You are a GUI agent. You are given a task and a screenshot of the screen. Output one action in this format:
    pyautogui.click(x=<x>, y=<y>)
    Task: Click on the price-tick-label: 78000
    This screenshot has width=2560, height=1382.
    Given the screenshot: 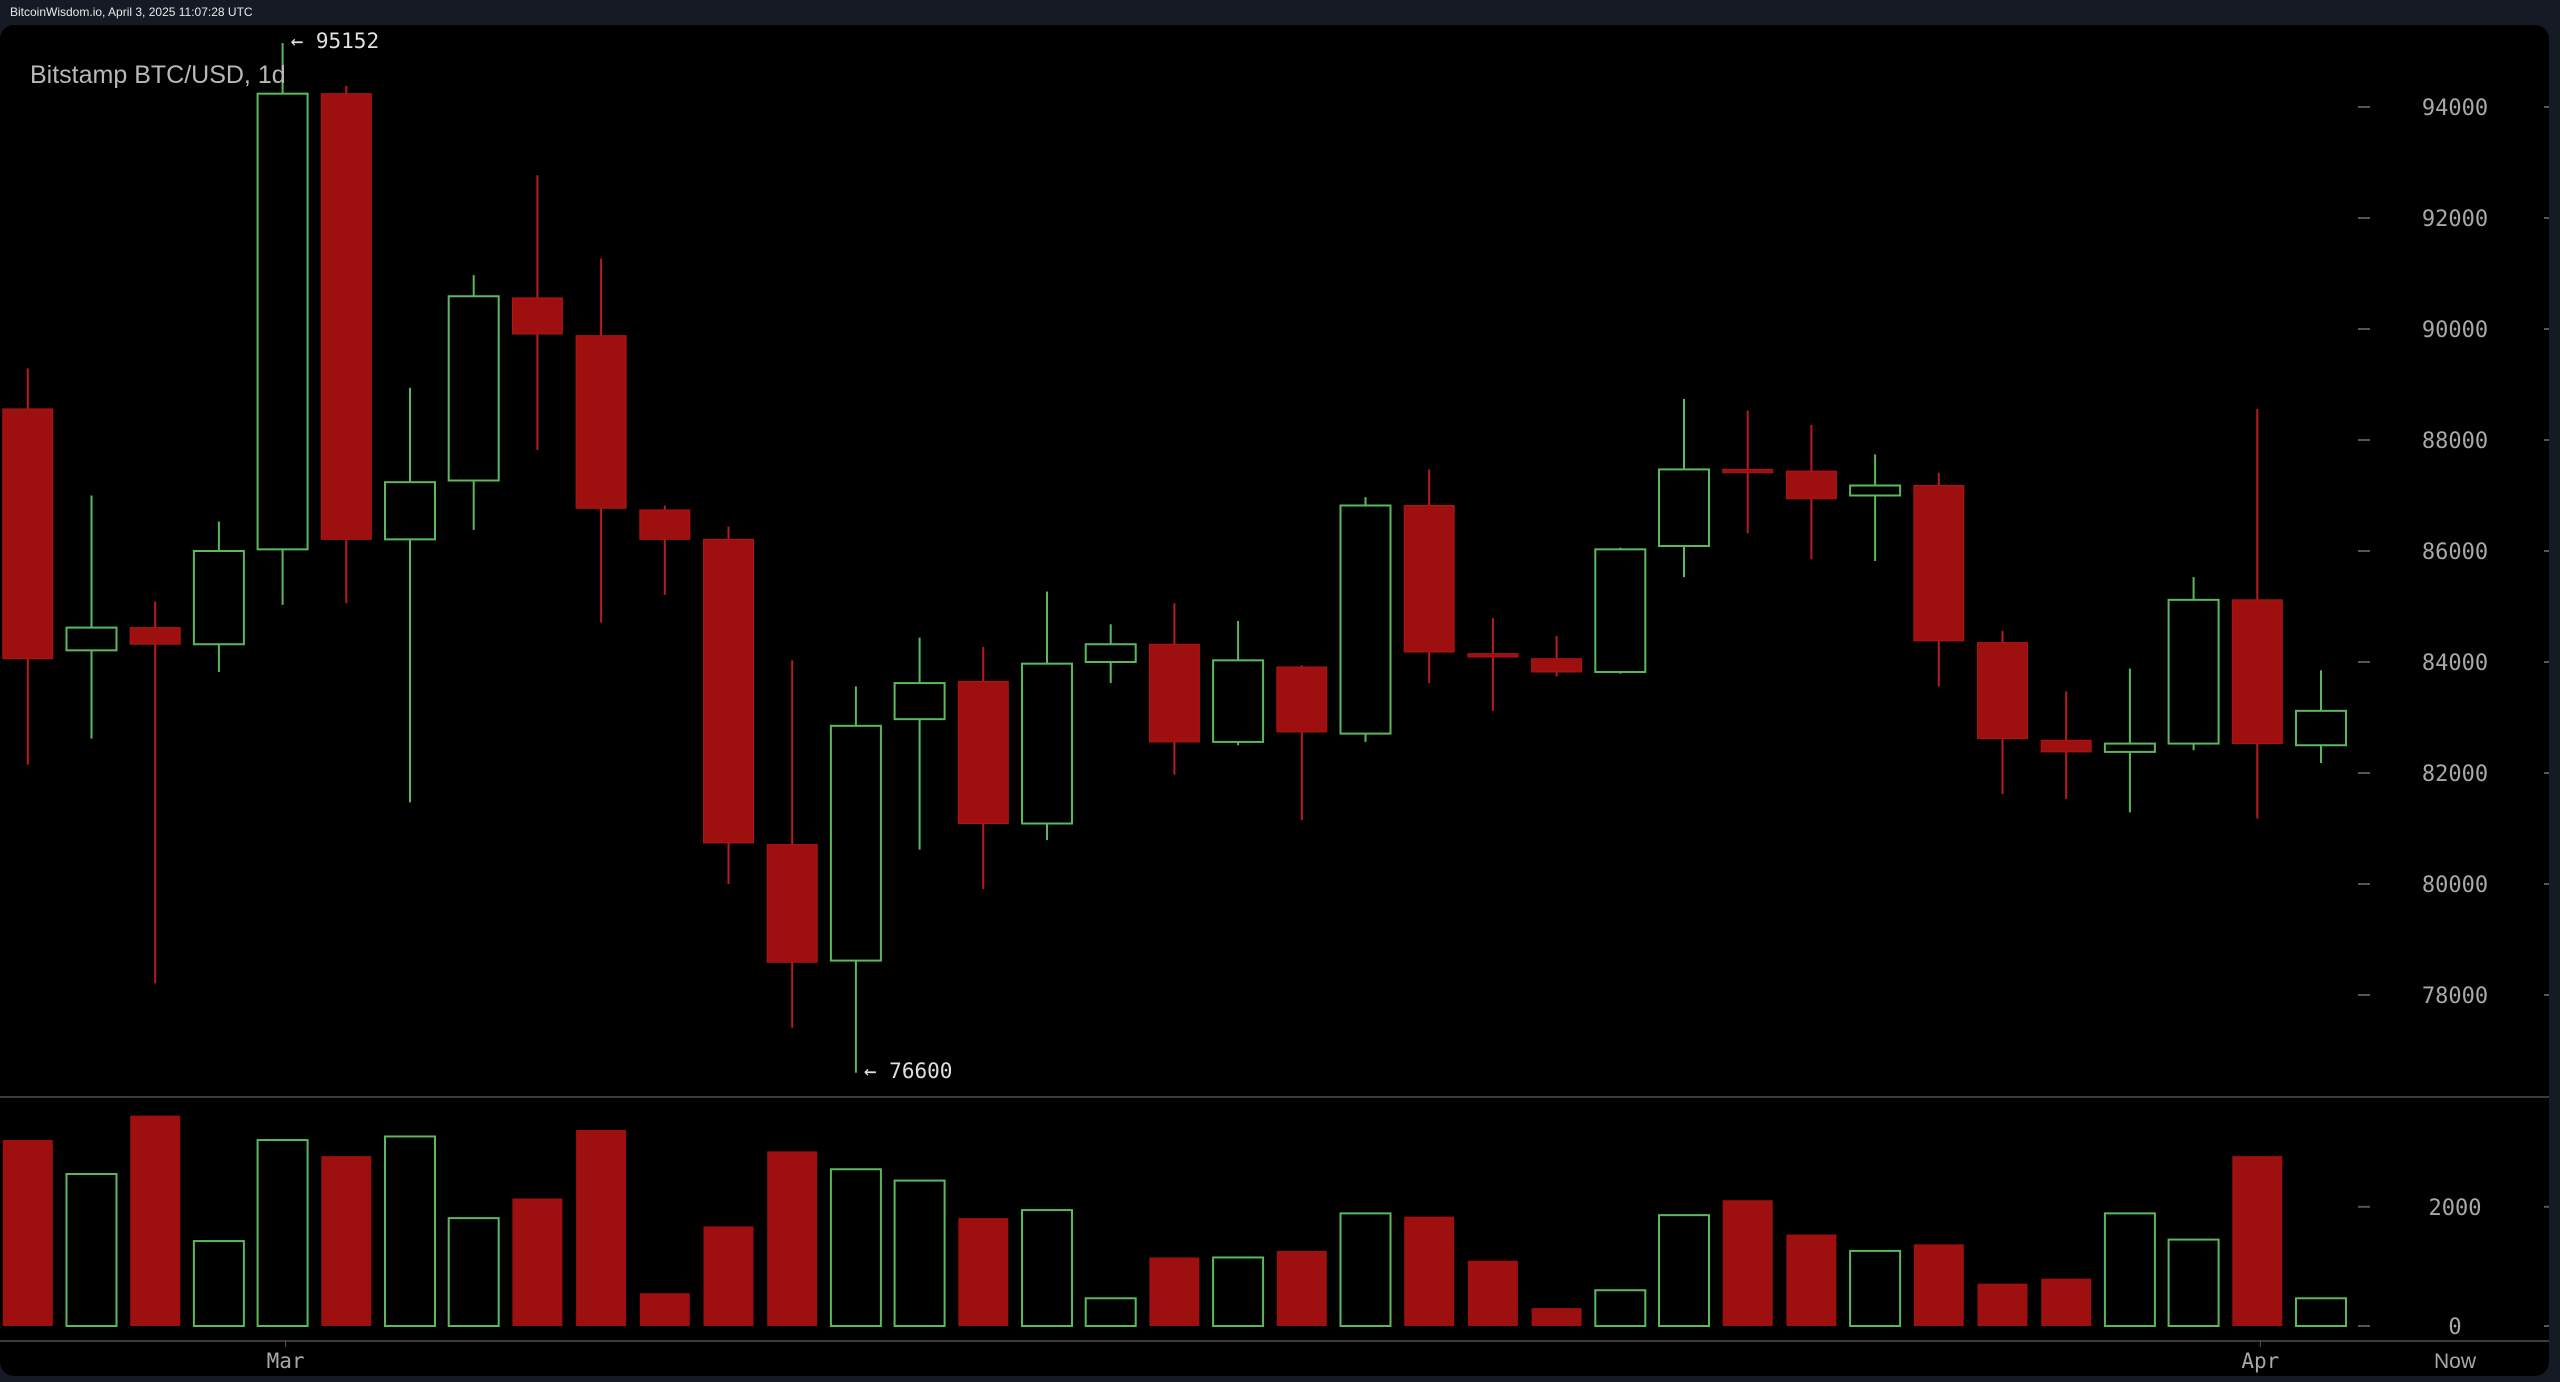 What is the action you would take?
    pyautogui.click(x=2455, y=996)
    